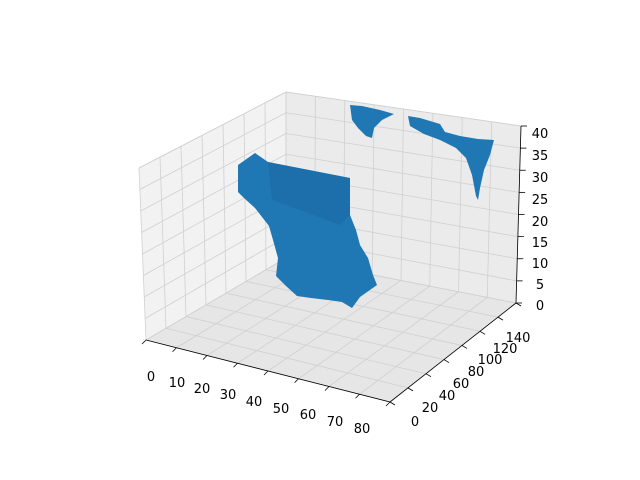 The image size is (640, 480). What do you see at coordinates (476, 372) in the screenshot?
I see `y-tick-label: 80` at bounding box center [476, 372].